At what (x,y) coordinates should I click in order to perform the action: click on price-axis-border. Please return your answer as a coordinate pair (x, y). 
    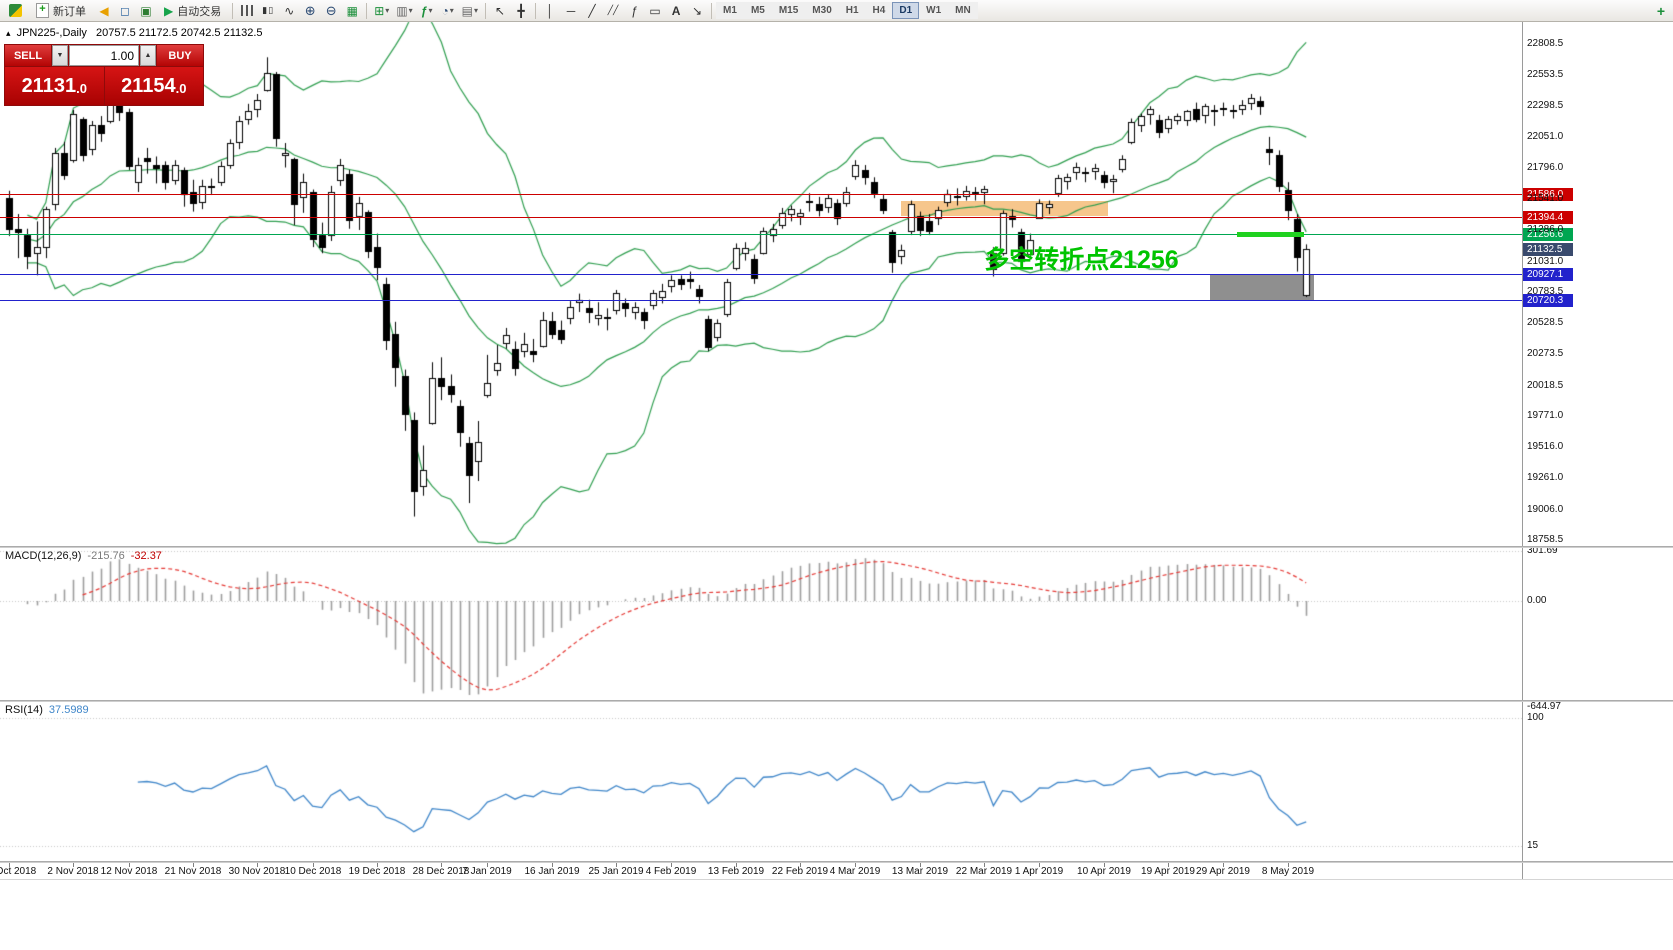
    Looking at the image, I should click on (1522, 451).